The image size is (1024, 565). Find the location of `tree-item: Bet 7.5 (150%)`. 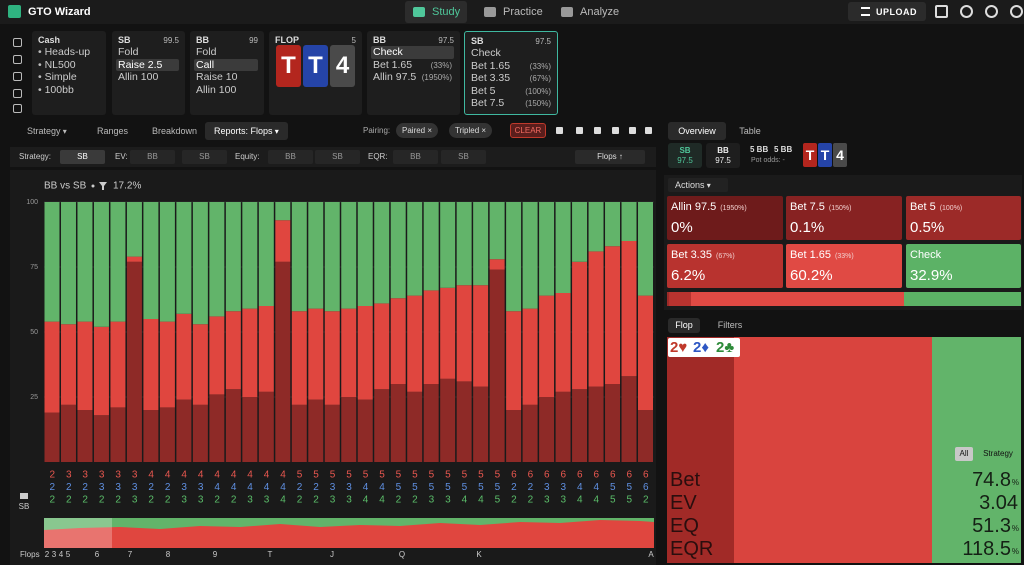

tree-item: Bet 7.5 (150%) is located at coordinates (511, 103).